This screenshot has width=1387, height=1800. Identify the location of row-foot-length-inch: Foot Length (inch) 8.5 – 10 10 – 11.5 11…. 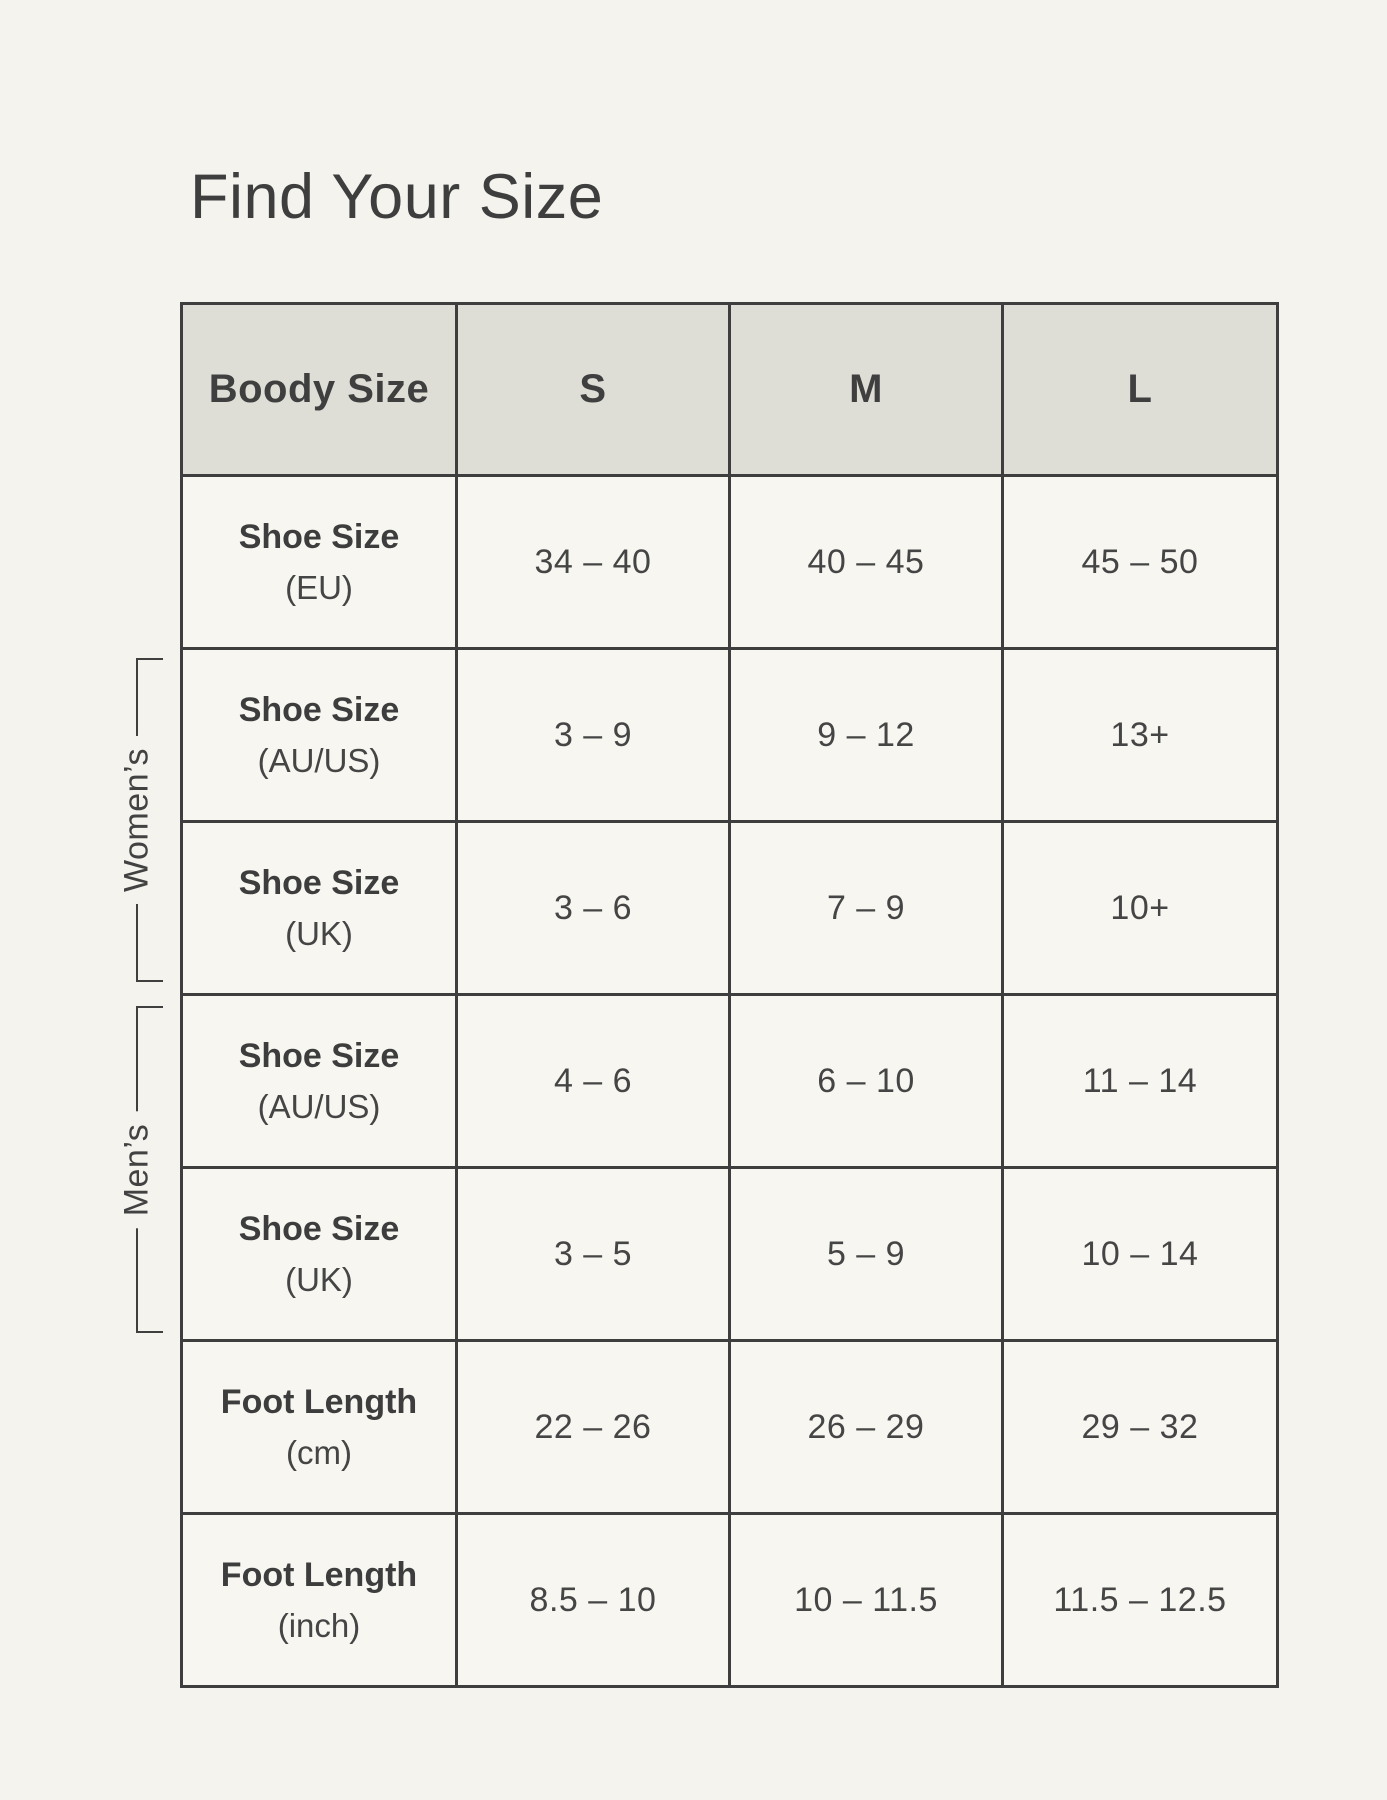
(729, 1600).